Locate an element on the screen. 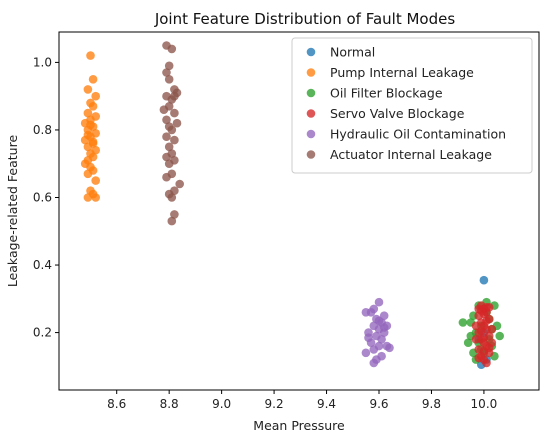 The image size is (550, 437). x-tick-label: 9.6 is located at coordinates (378, 404).